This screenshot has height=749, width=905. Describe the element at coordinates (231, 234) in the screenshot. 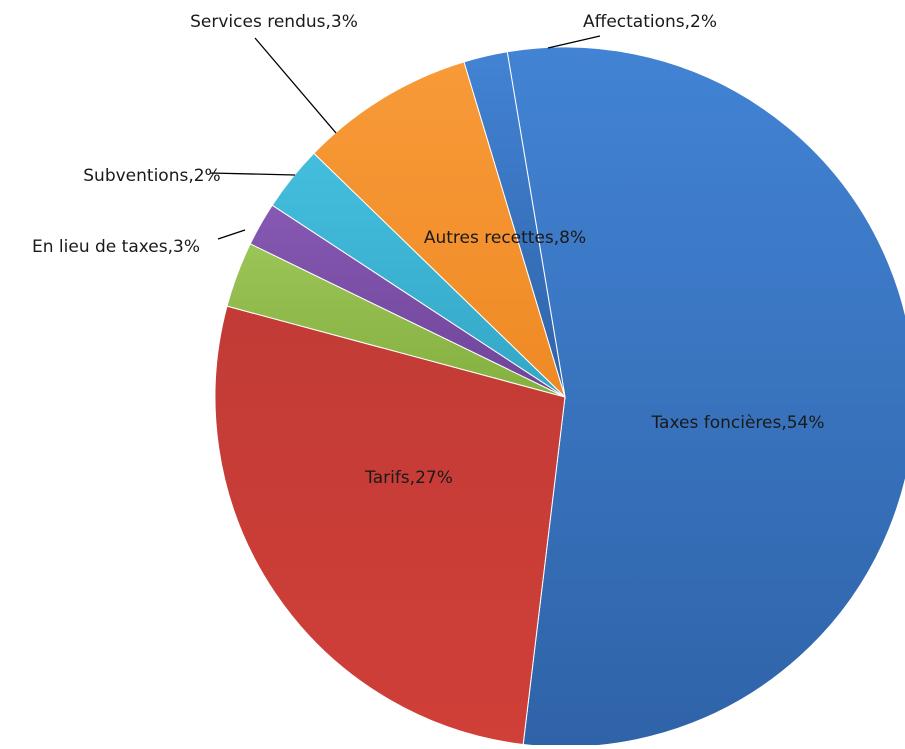

I see `leader-line-en-lieu-de-taxes` at that location.